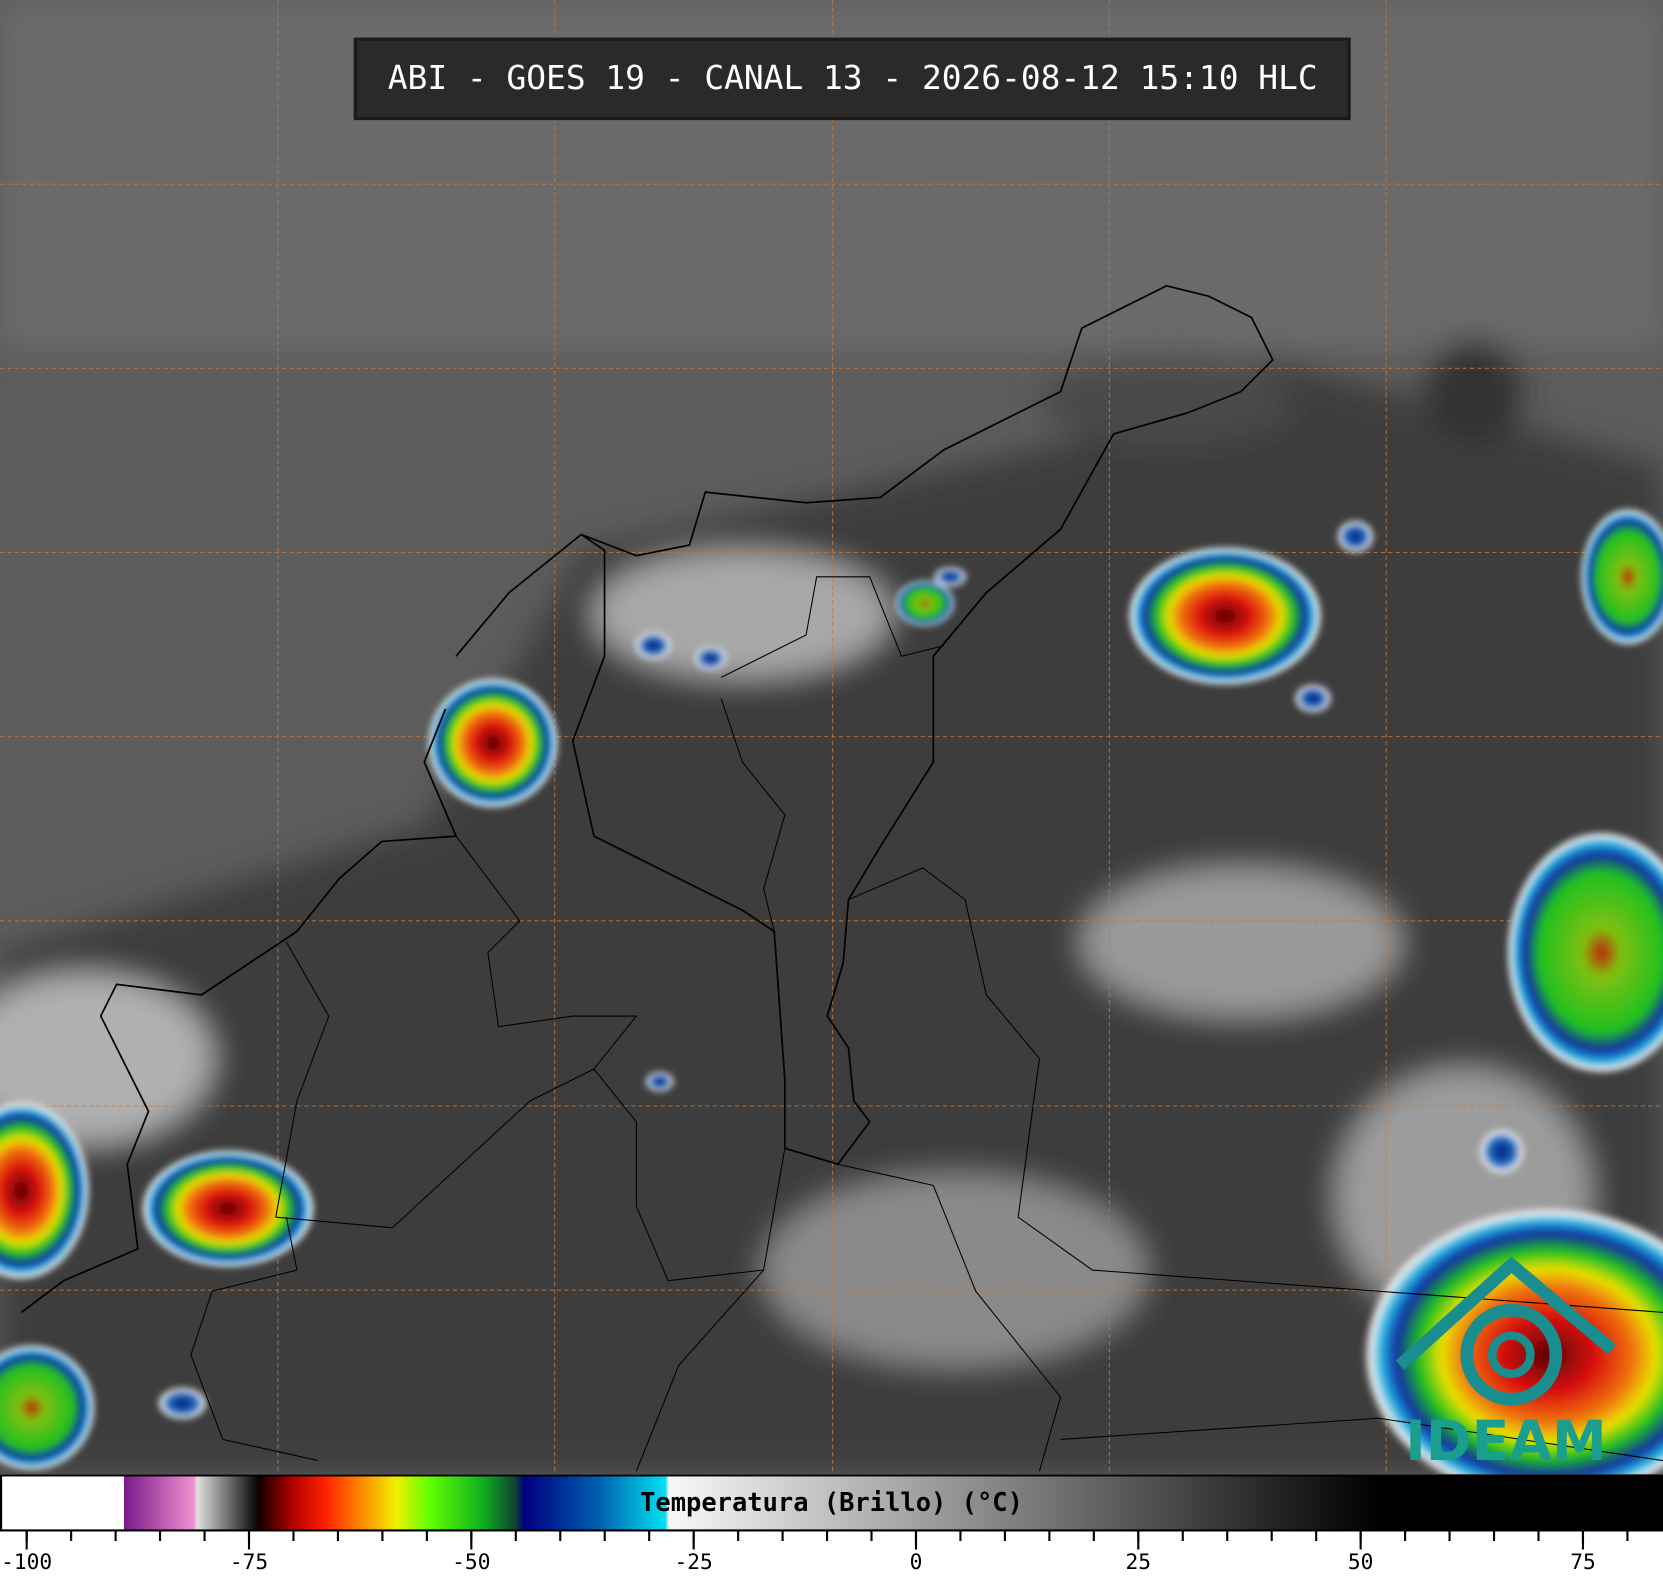  Describe the element at coordinates (694, 1561) in the screenshot. I see `tick-label: -25` at that location.